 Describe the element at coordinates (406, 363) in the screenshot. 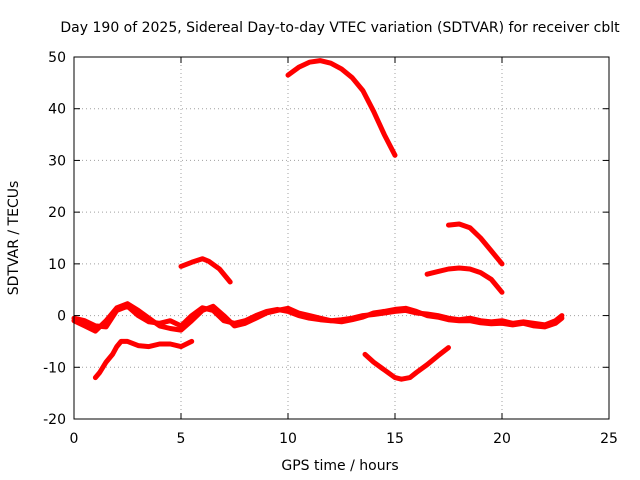

I see `series-line-arc-13.6h` at that location.